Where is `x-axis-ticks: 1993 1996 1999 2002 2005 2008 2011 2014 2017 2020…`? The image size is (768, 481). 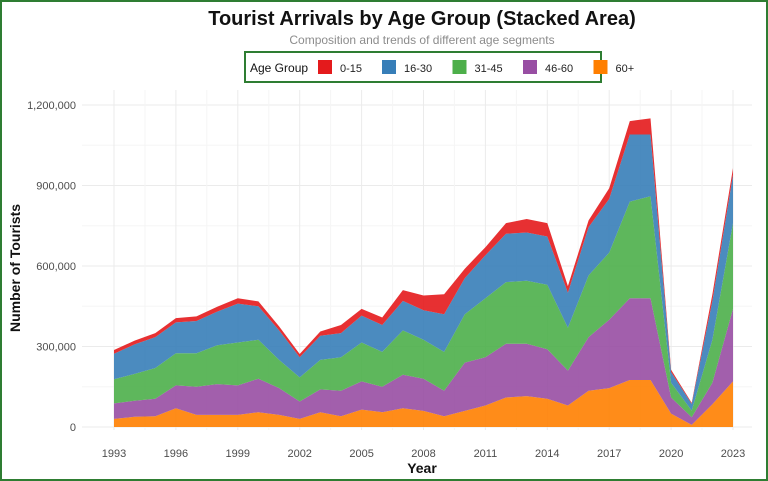 x-axis-ticks: 1993 1996 1999 2002 2005 2008 2011 2014 2017 2020… is located at coordinates (423, 454).